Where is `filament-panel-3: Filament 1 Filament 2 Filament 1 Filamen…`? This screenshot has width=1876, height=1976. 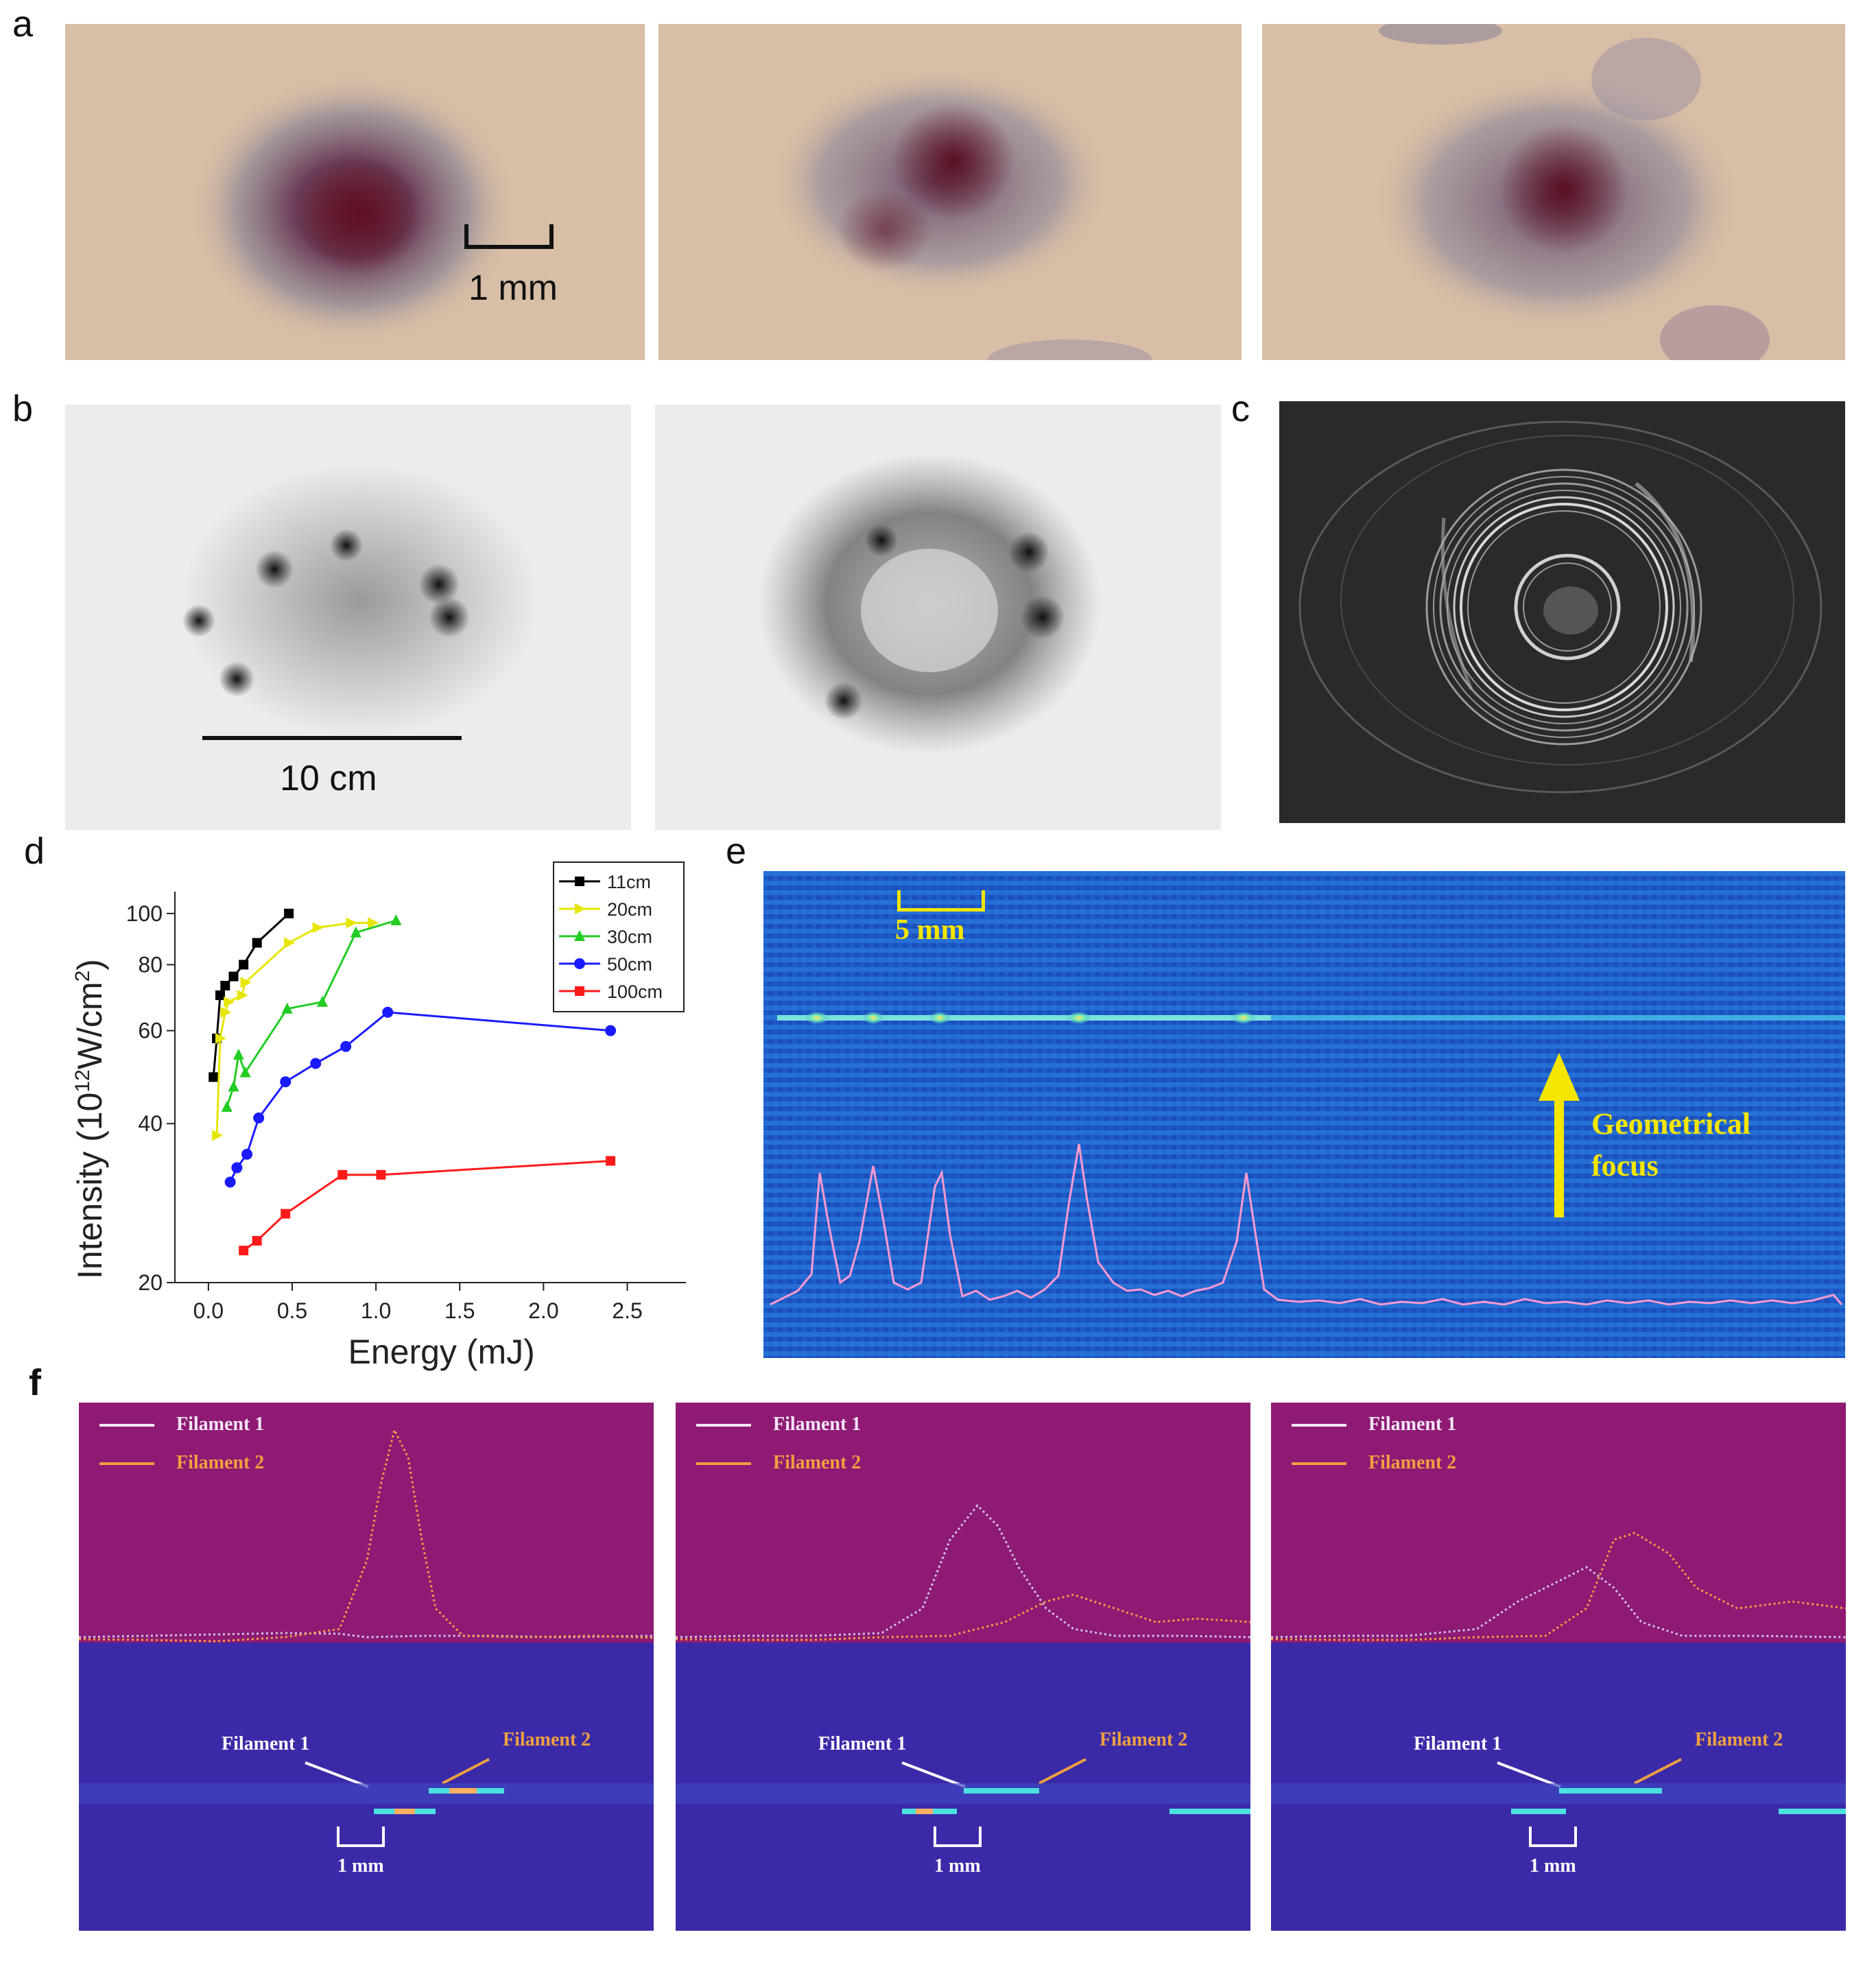
filament-panel-3: Filament 1 Filament 2 Filament 1 Filamen… is located at coordinates (1558, 1667).